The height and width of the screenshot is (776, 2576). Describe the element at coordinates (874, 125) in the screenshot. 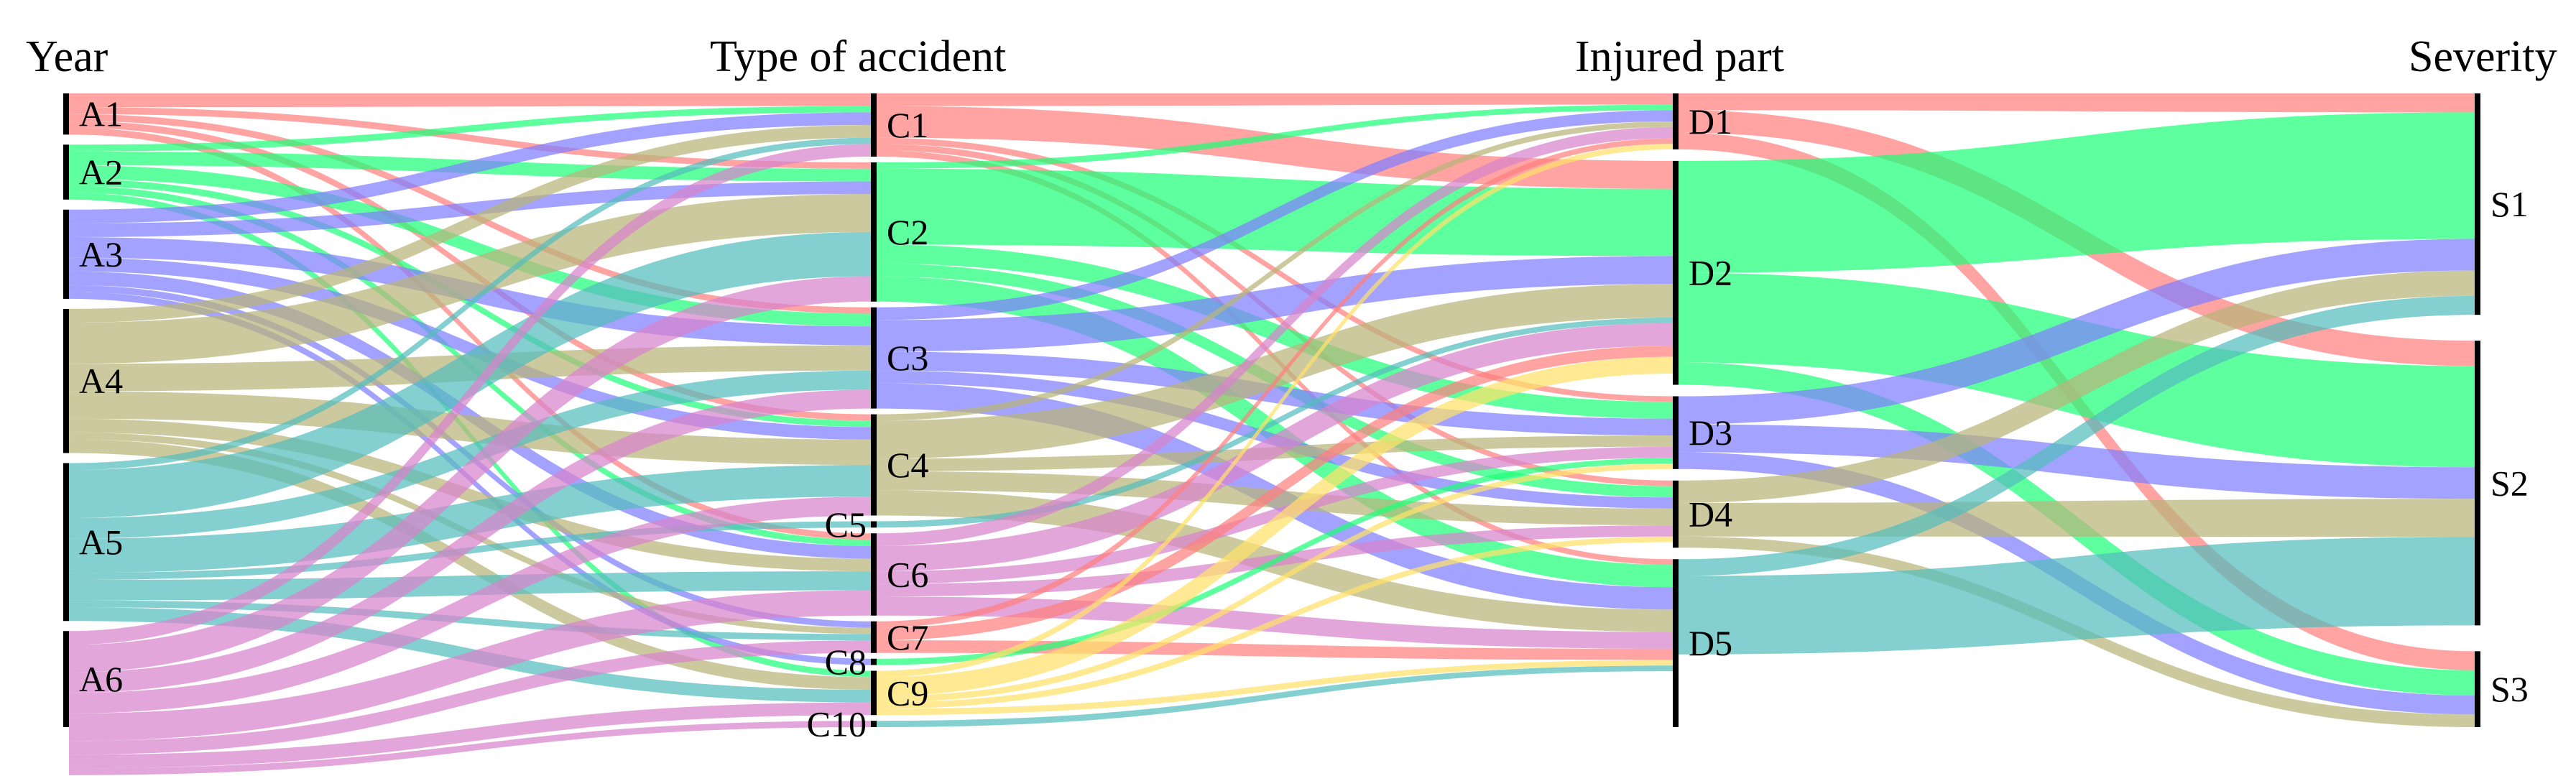

I see `node-bar-c1` at that location.